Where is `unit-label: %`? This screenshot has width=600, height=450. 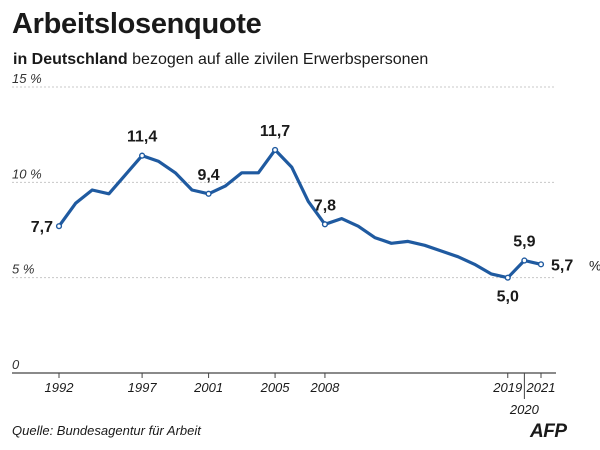 unit-label: % is located at coordinates (594, 265).